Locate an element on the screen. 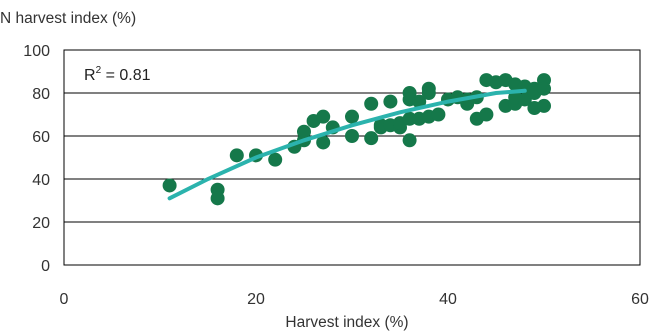 The height and width of the screenshot is (331, 655). r-squared-superscript: 2 is located at coordinates (99, 70).